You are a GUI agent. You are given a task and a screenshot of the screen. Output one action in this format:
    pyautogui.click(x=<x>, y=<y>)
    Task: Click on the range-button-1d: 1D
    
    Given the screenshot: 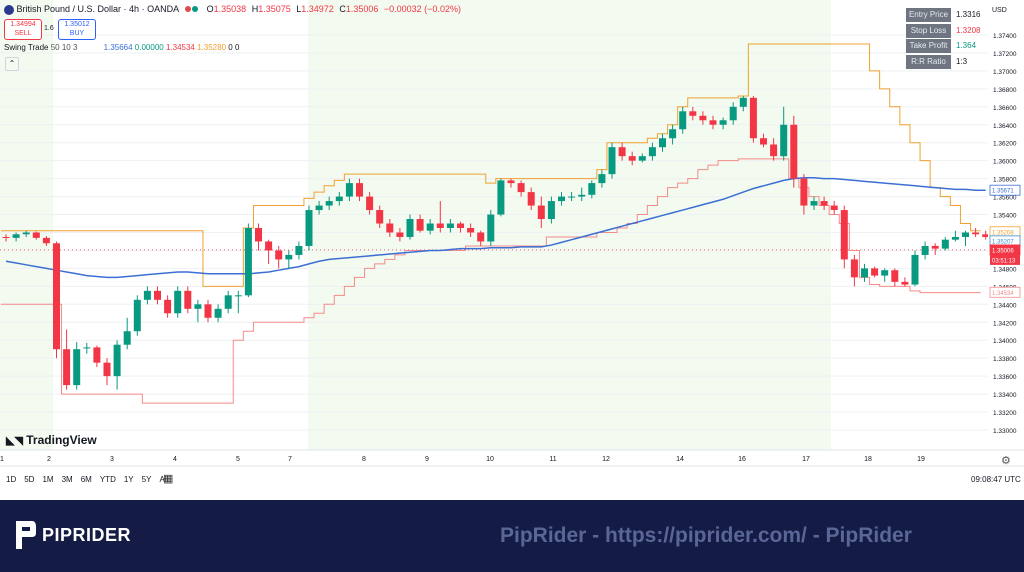 What is the action you would take?
    pyautogui.click(x=11, y=479)
    